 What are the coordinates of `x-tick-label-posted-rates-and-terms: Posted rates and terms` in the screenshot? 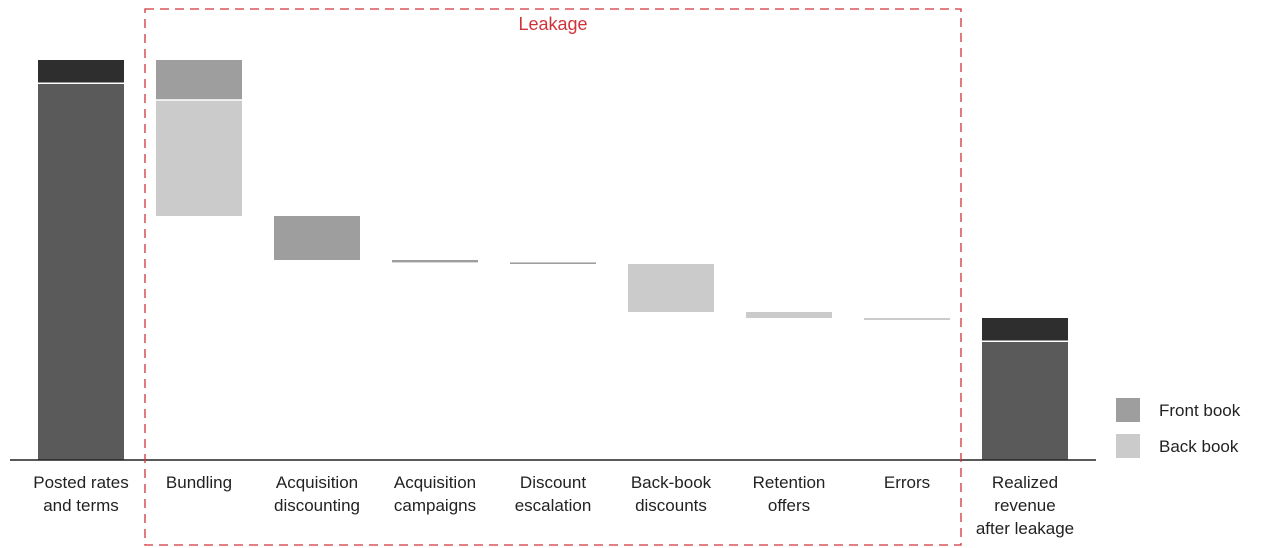 It's located at (80, 494).